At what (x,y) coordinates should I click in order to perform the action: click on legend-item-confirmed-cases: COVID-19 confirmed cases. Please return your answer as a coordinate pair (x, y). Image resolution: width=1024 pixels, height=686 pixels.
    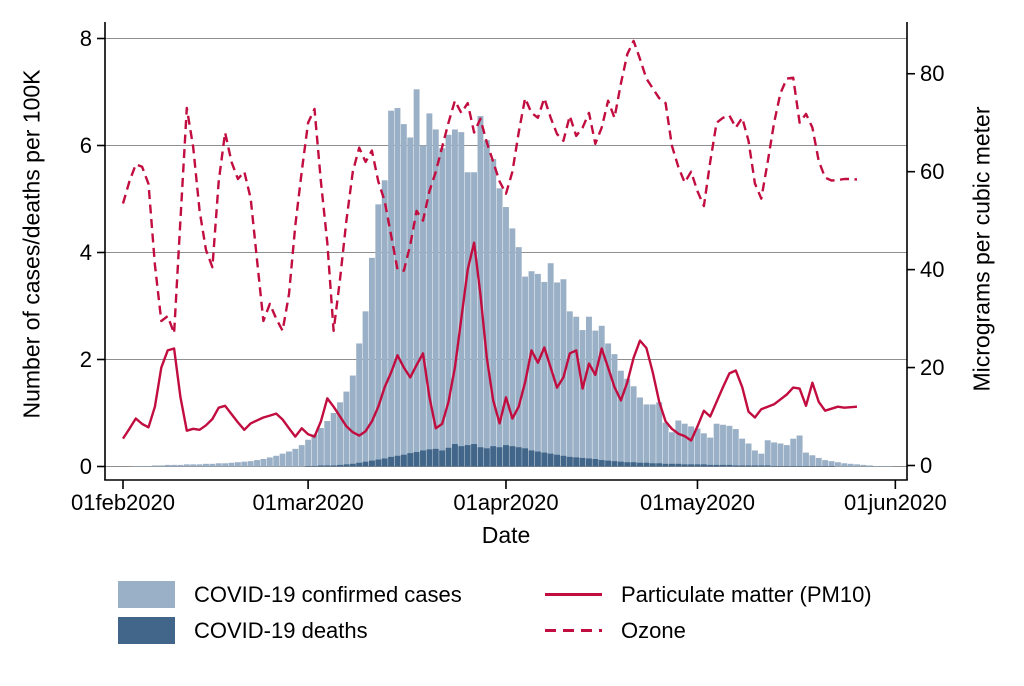
    Looking at the image, I should click on (331, 594).